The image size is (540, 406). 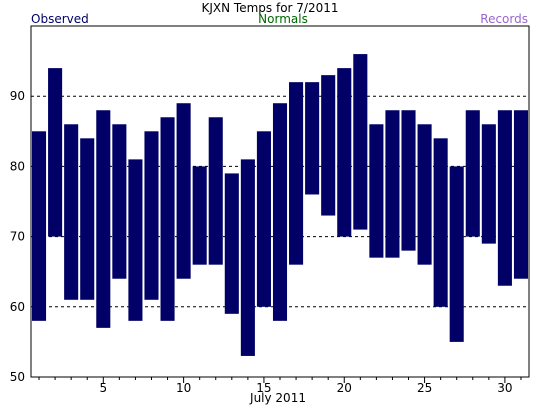 I want to click on legend-normals: Normals, so click(x=283, y=19).